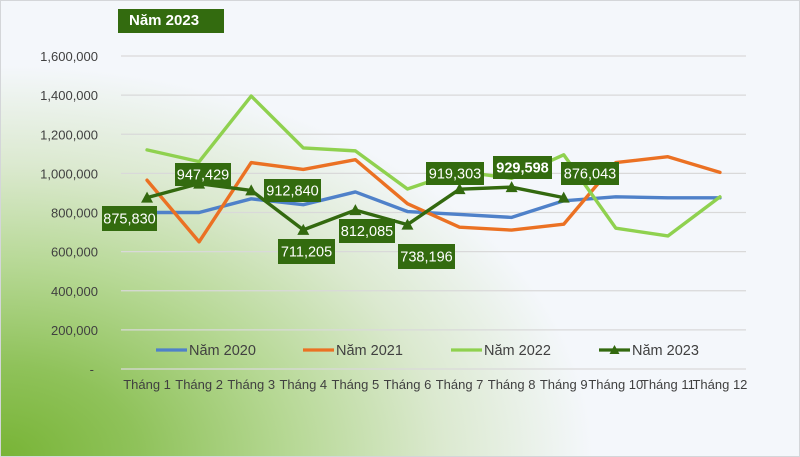 Image resolution: width=800 pixels, height=457 pixels. I want to click on data-label: 812,085, so click(367, 231).